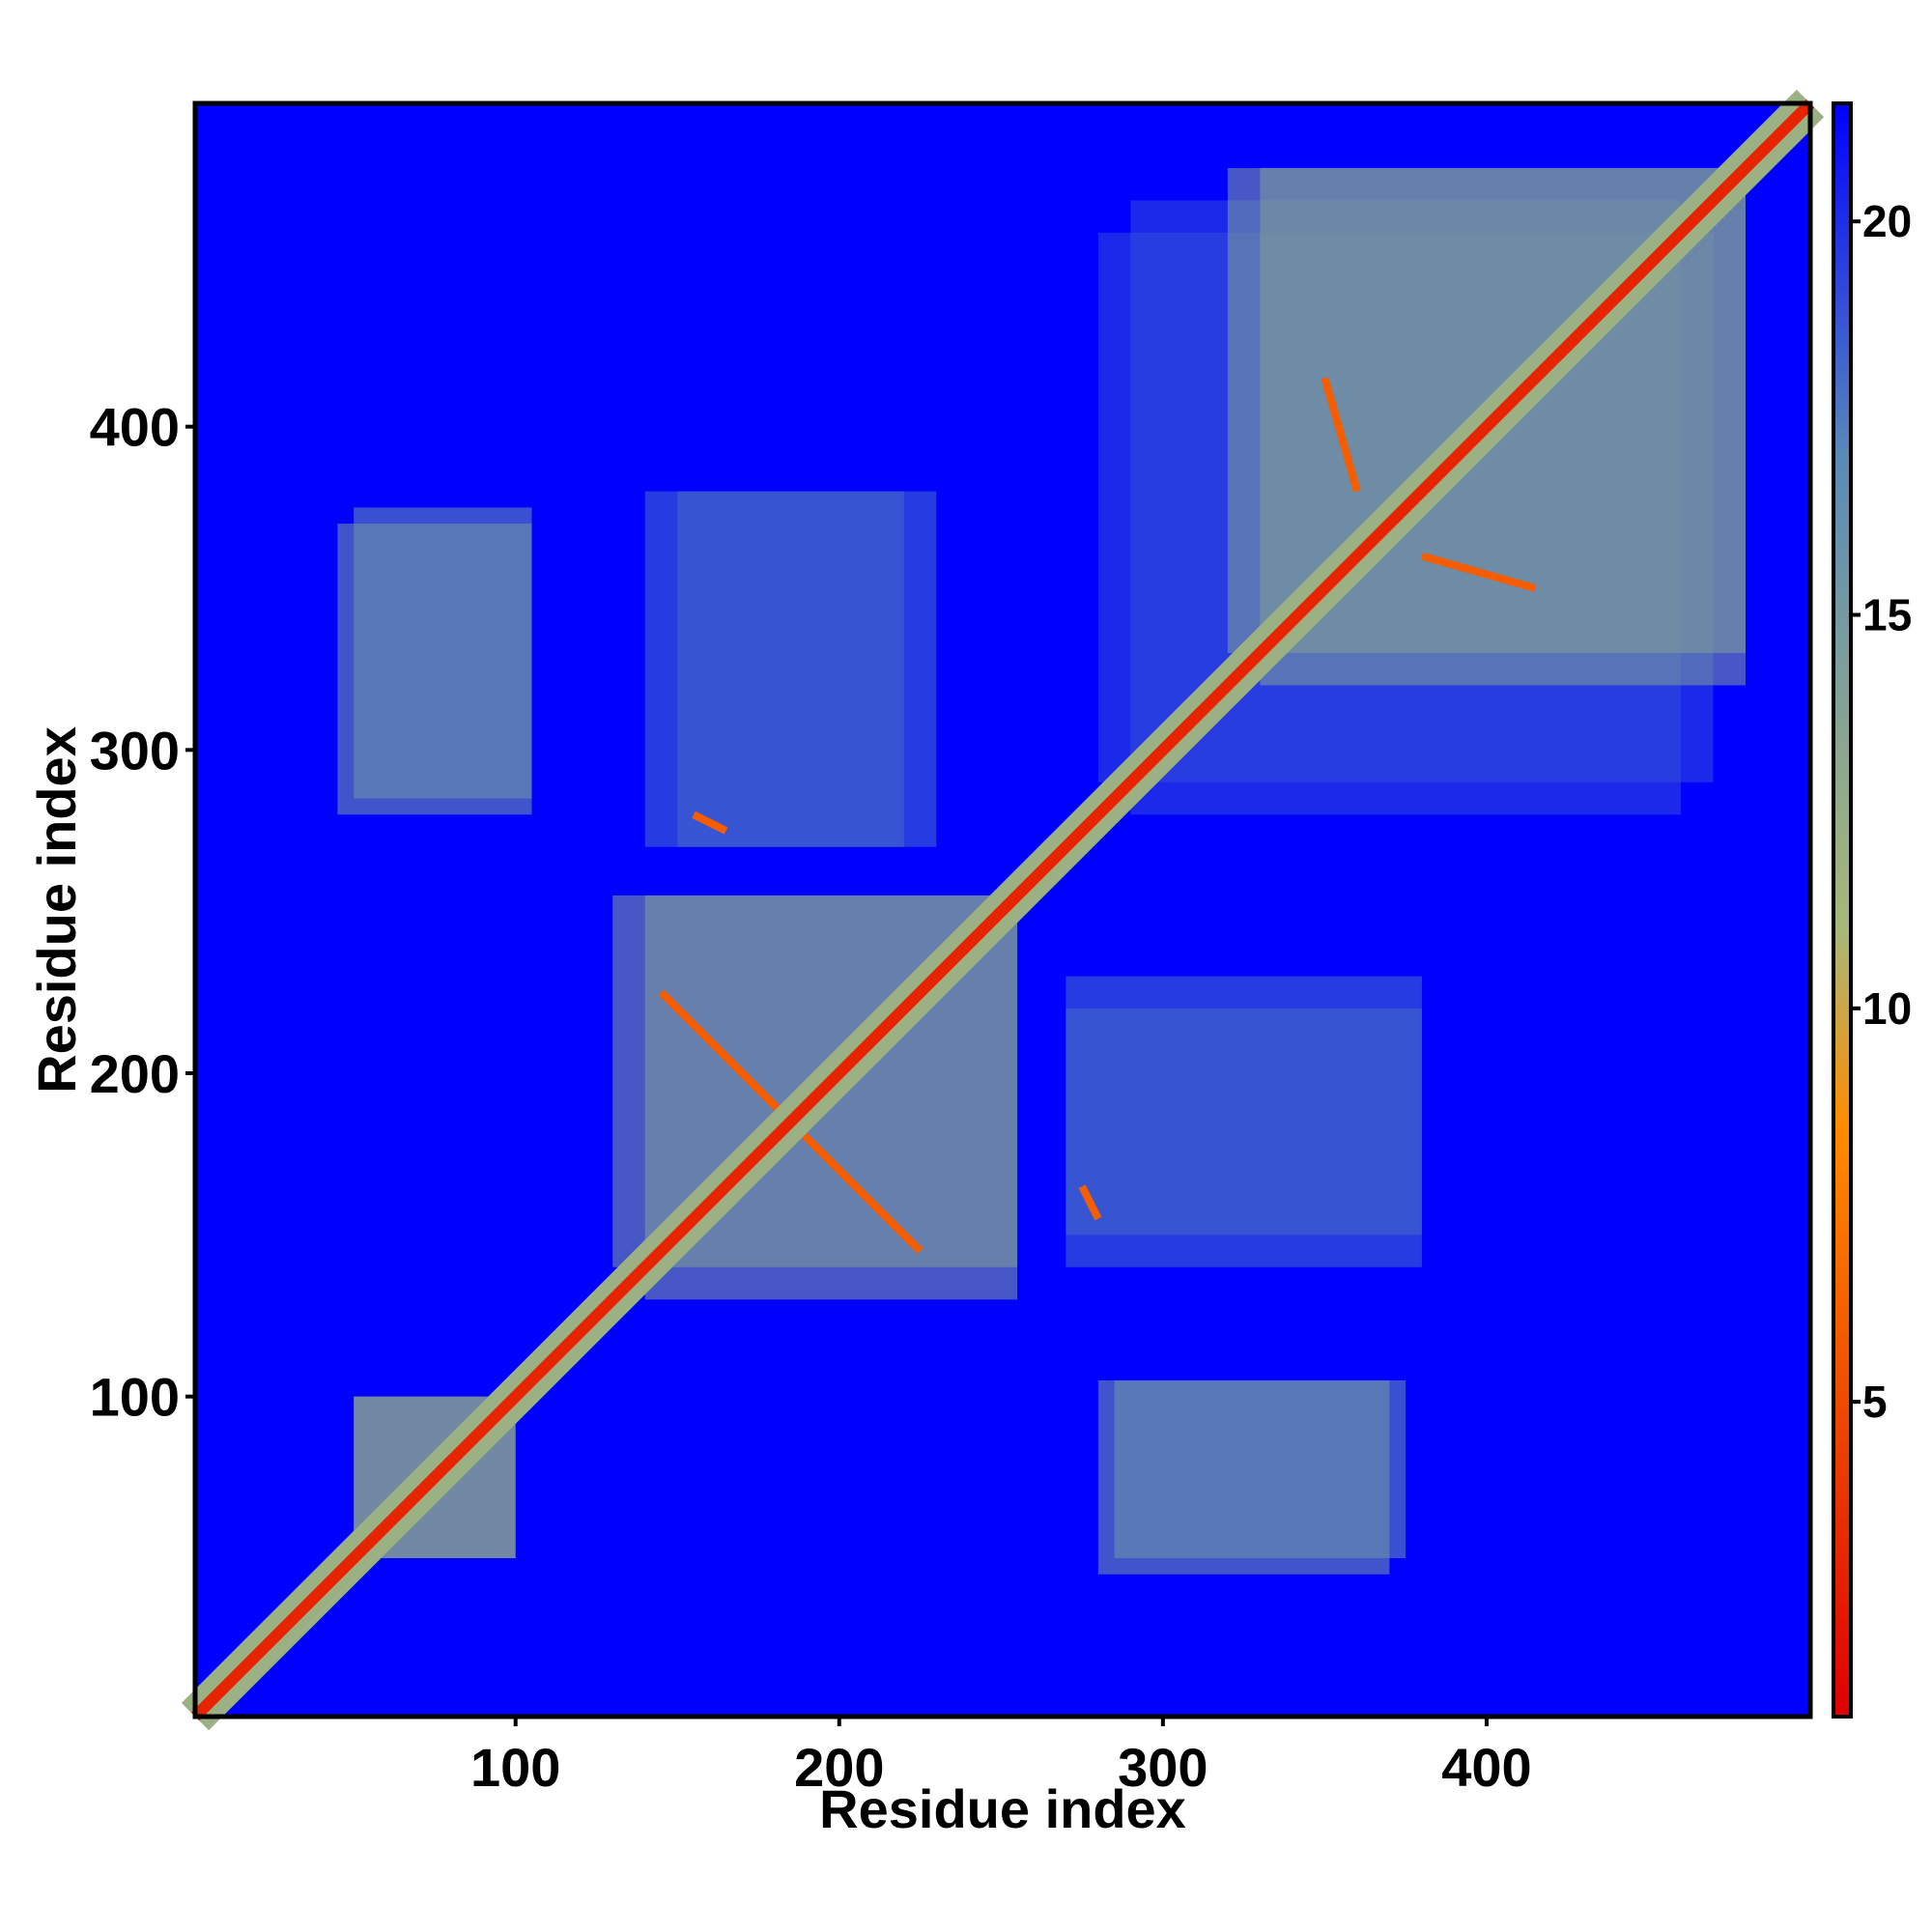 This screenshot has width=1932, height=1932. Describe the element at coordinates (190, 911) in the screenshot. I see `y-axis-ticks` at that location.